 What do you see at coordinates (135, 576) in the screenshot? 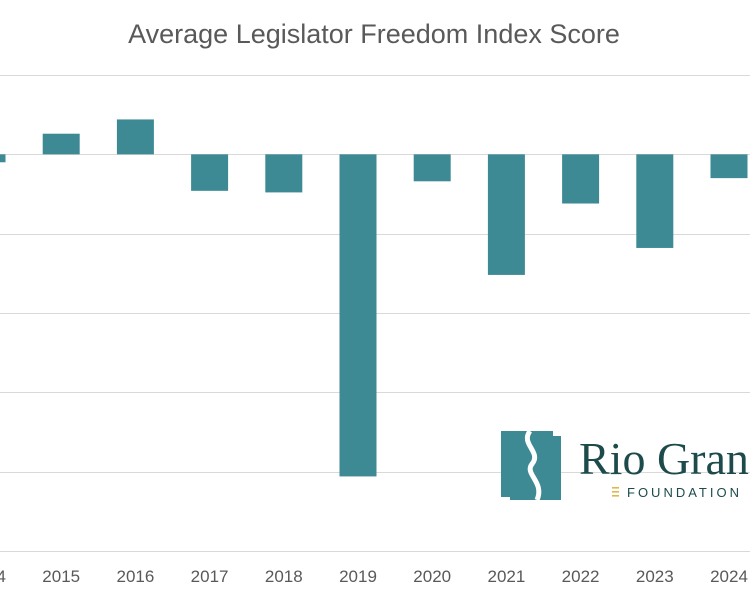
I see `x-tick-2016: 2016` at bounding box center [135, 576].